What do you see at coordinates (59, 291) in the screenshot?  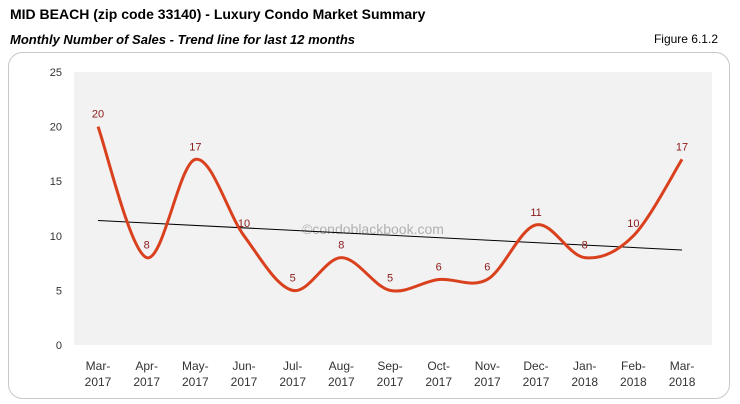 I see `y-tick-label: 5` at bounding box center [59, 291].